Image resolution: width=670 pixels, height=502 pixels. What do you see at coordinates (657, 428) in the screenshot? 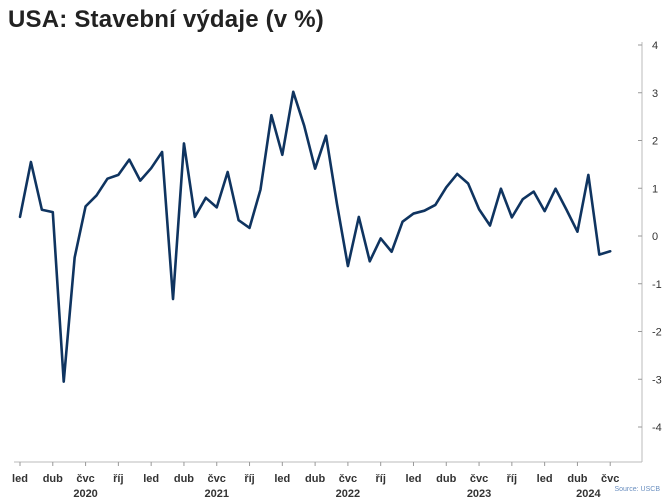
I see `y-tick-label: -4` at bounding box center [657, 428].